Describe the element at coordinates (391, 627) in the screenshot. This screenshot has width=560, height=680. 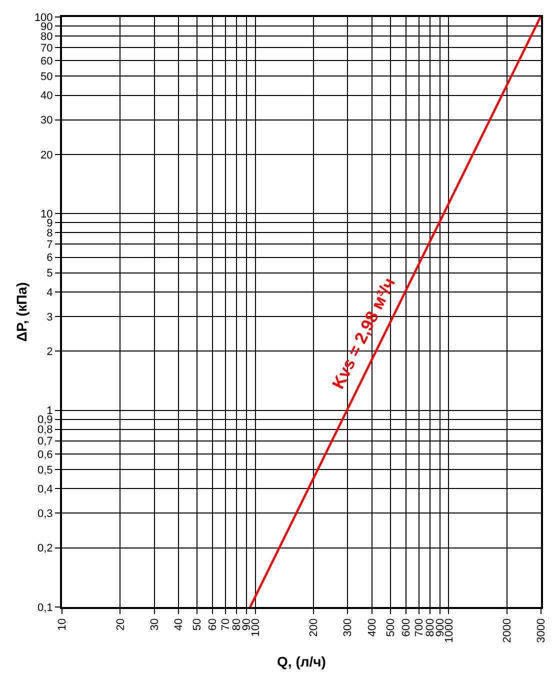
I see `x-tick-label: 500` at that location.